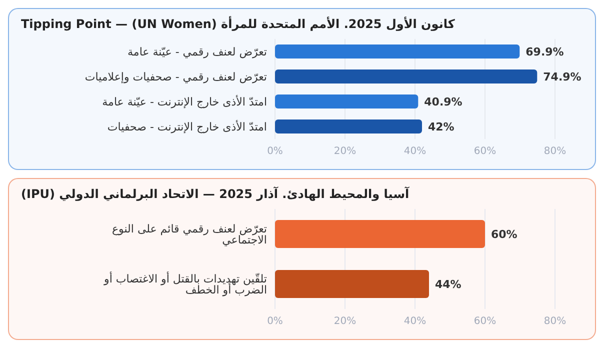  Describe the element at coordinates (215, 194) in the screenshot. I see `chart-title: آسيا والمحيط الهادئ. آذار 2025 — الاتحاد البرلماني الدولي (IPU)` at that location.